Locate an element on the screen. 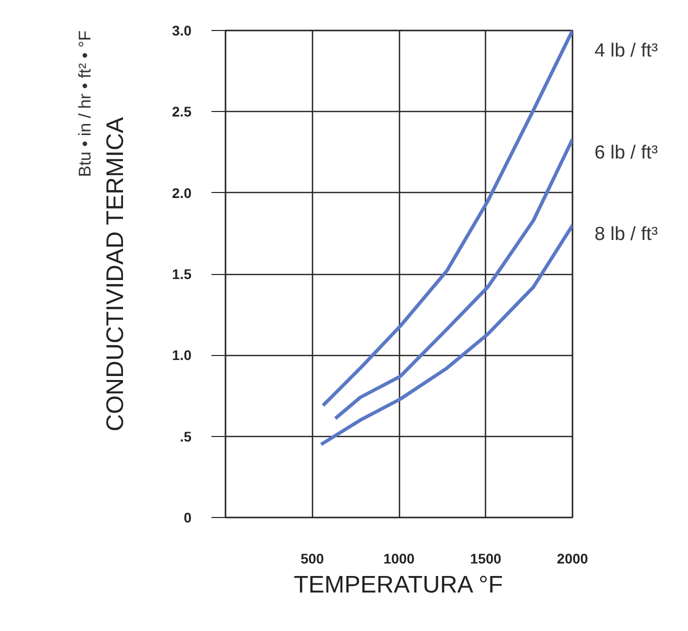  y-tick-label: 3.0 is located at coordinates (182, 30).